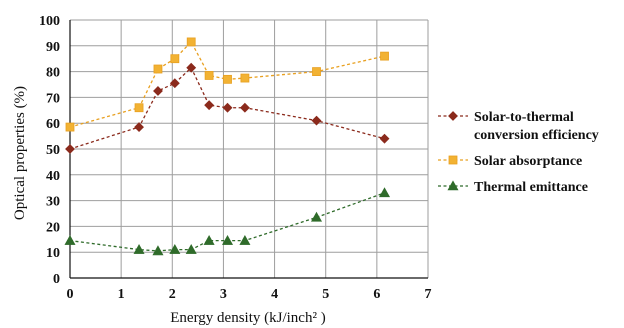 The height and width of the screenshot is (328, 624). What do you see at coordinates (247, 318) in the screenshot?
I see `x-axis-title: Energy density (kJ/inch² )` at bounding box center [247, 318].